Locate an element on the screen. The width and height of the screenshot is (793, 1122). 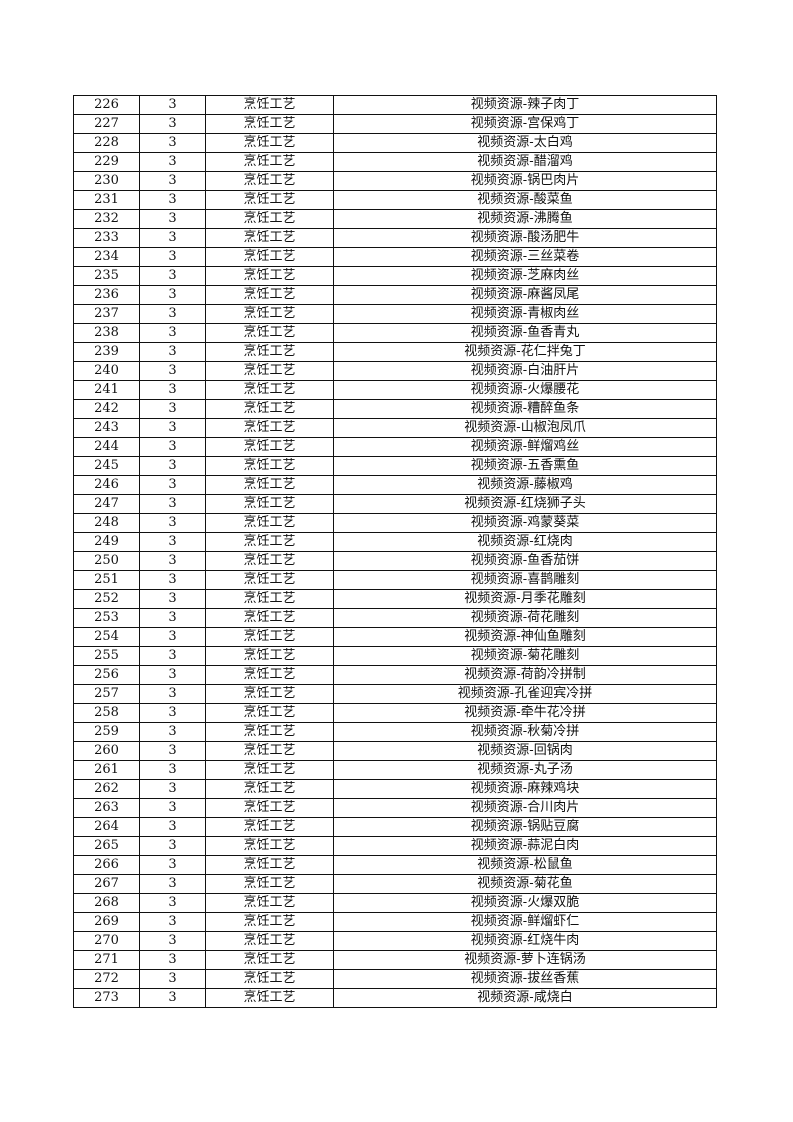
row-number-cell: 255 is located at coordinates (106, 656).